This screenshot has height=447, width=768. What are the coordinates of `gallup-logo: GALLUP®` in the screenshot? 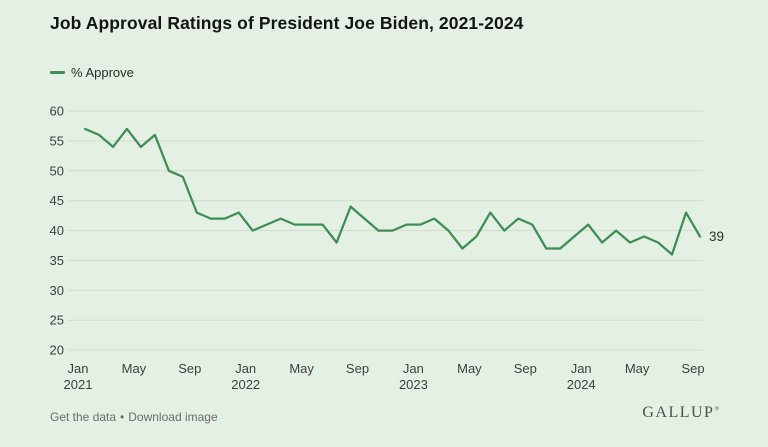 It's located at (680, 413).